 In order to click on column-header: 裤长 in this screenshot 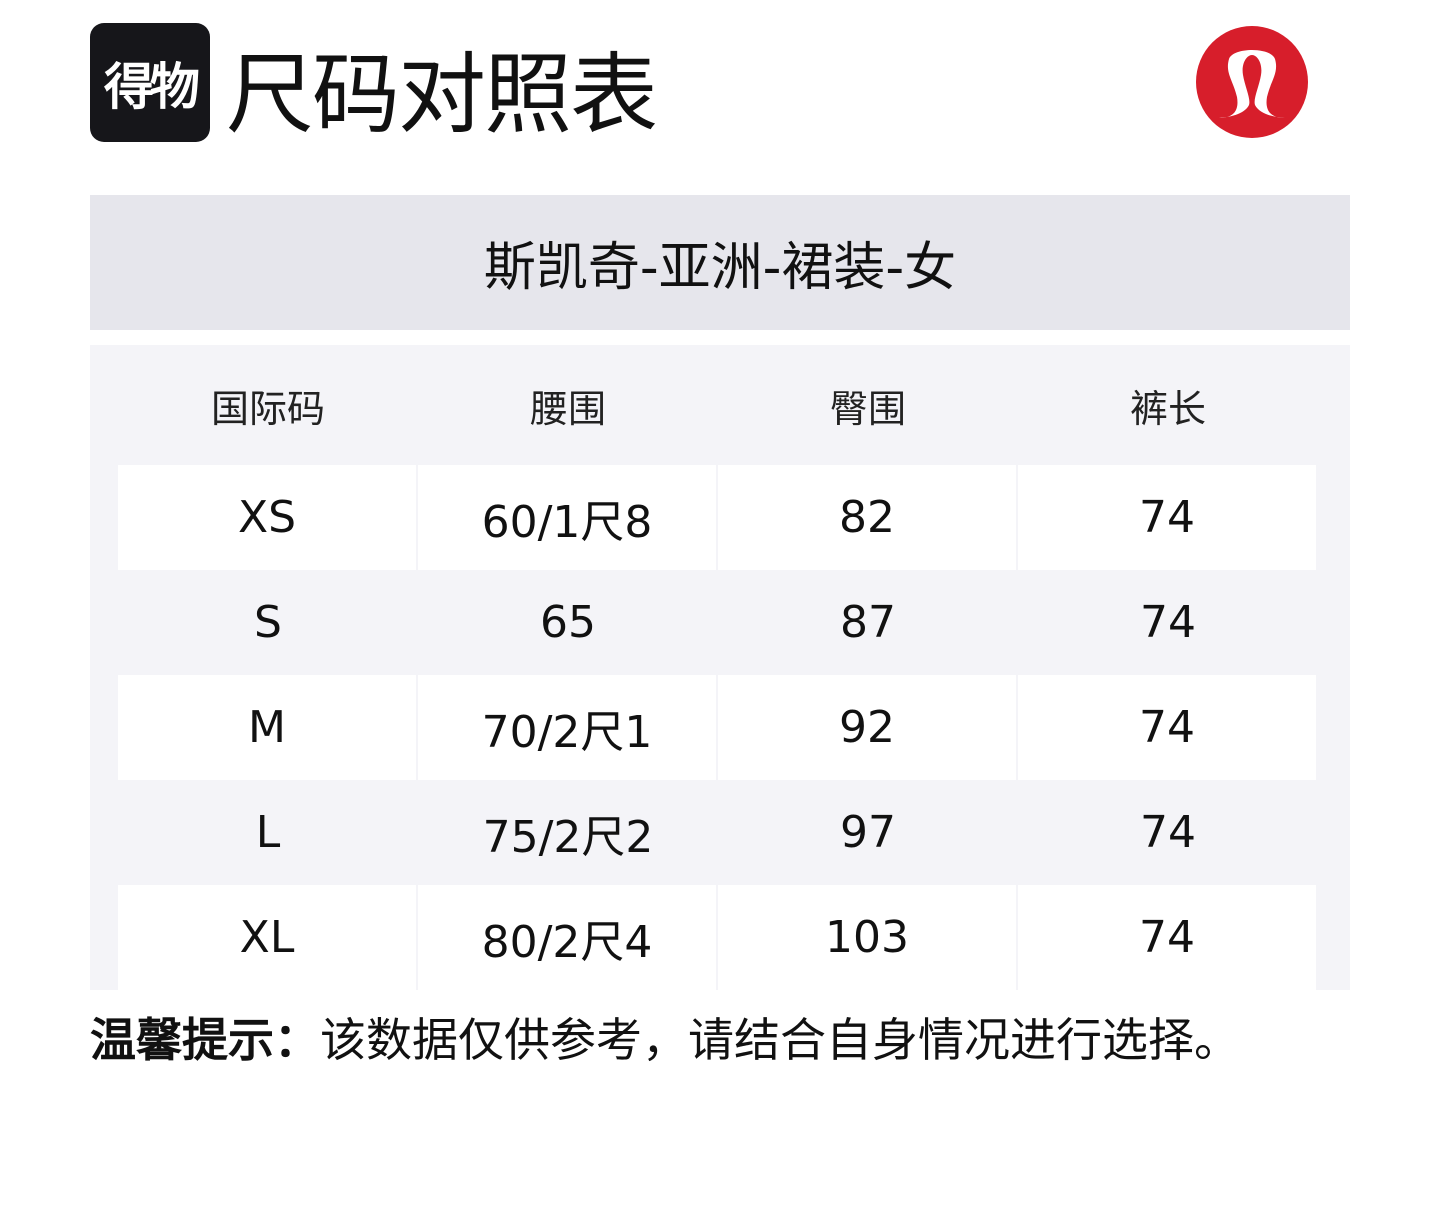, I will do `click(1167, 408)`.